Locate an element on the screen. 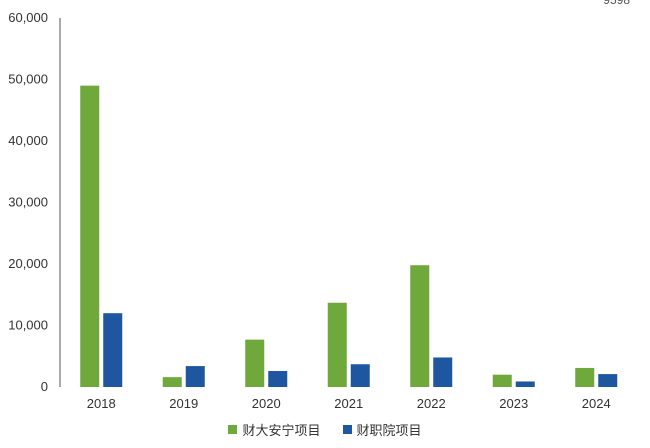 The height and width of the screenshot is (448, 650). legend-label-series-a: 财大安宁项目 is located at coordinates (281, 431).